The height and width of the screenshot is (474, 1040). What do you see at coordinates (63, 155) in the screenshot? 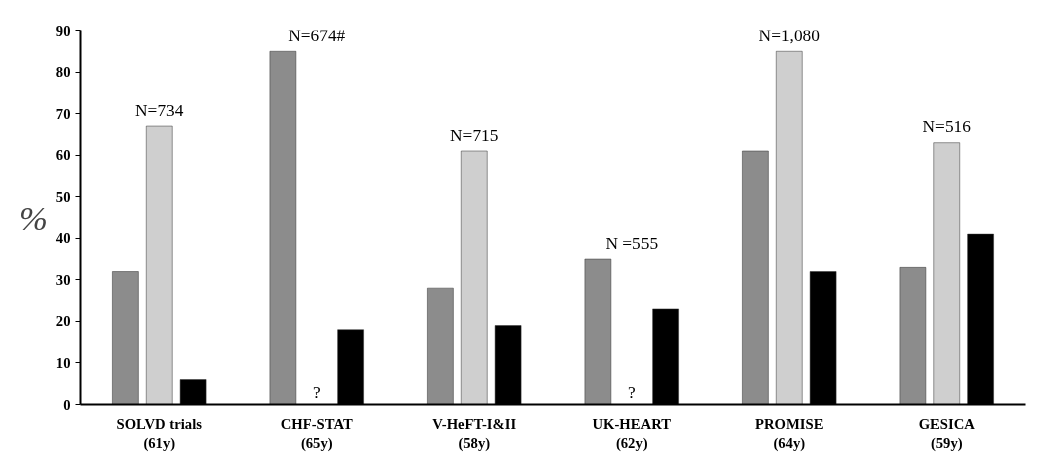
I see `y-tick-label: 60` at bounding box center [63, 155].